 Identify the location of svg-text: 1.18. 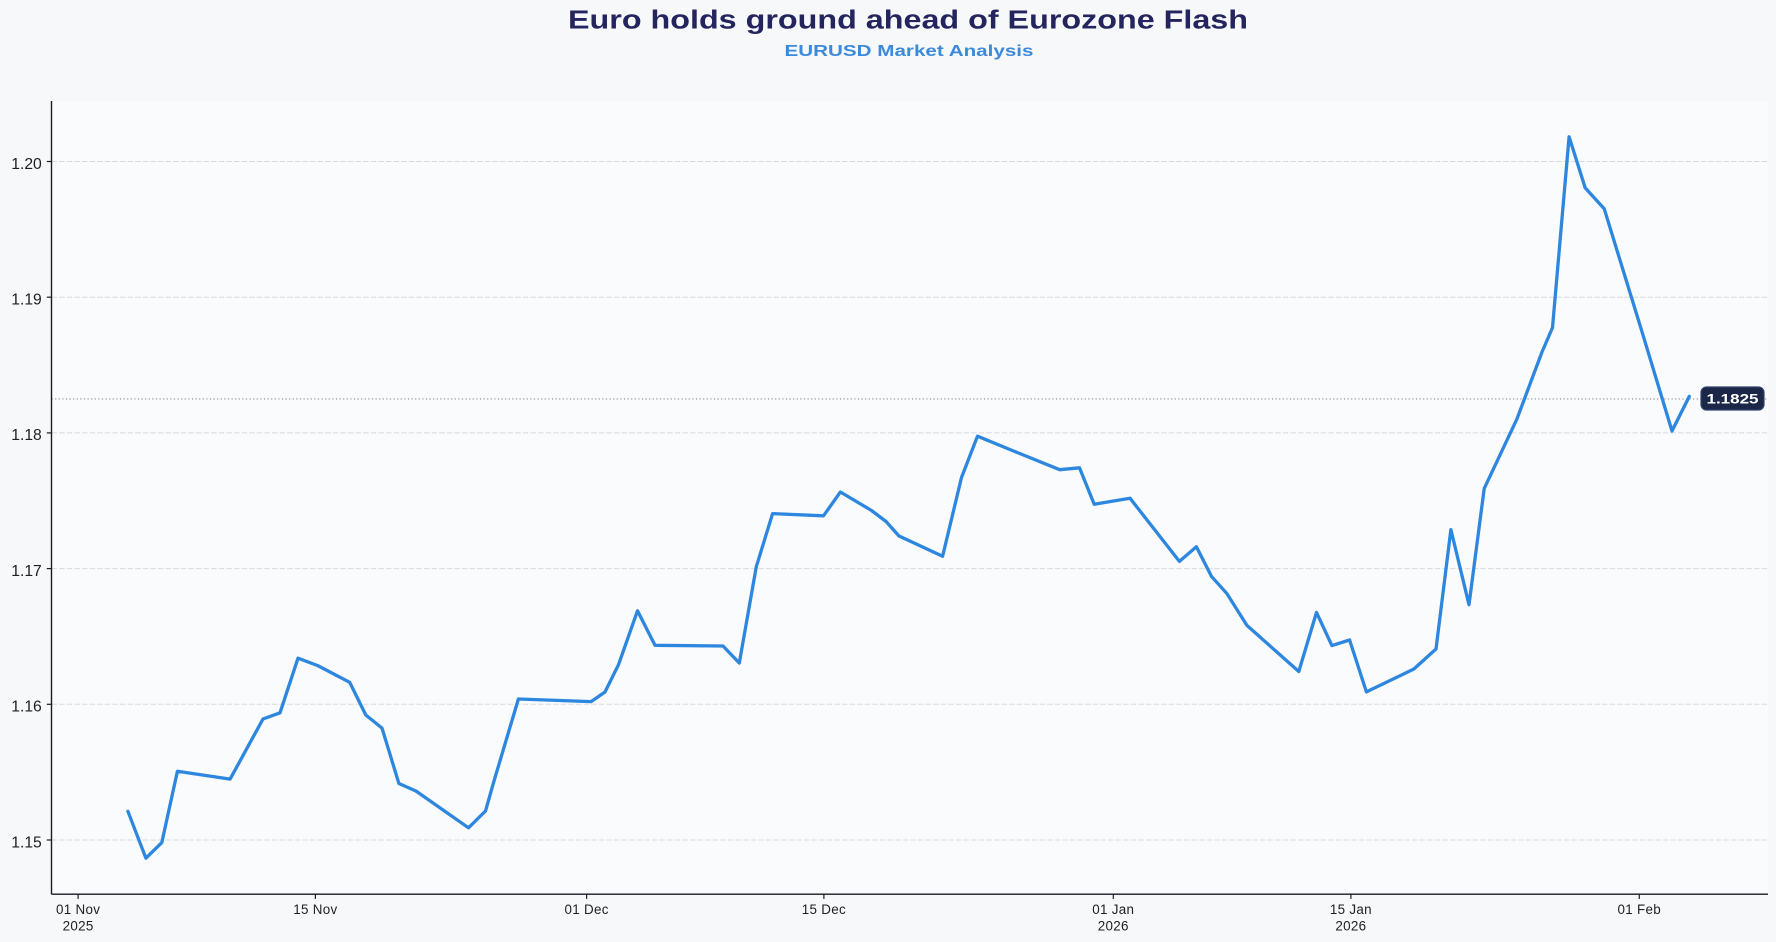
(26, 435).